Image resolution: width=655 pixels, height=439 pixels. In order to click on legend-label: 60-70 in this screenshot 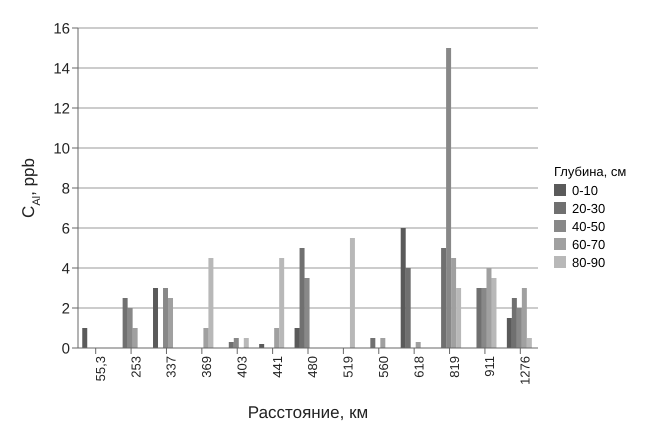, I will do `click(589, 244)`.